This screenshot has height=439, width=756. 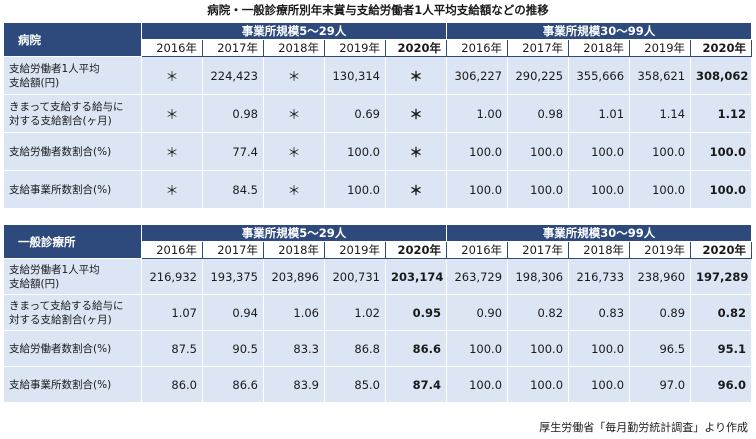 I want to click on table-category: 一般診療所, so click(x=72, y=241).